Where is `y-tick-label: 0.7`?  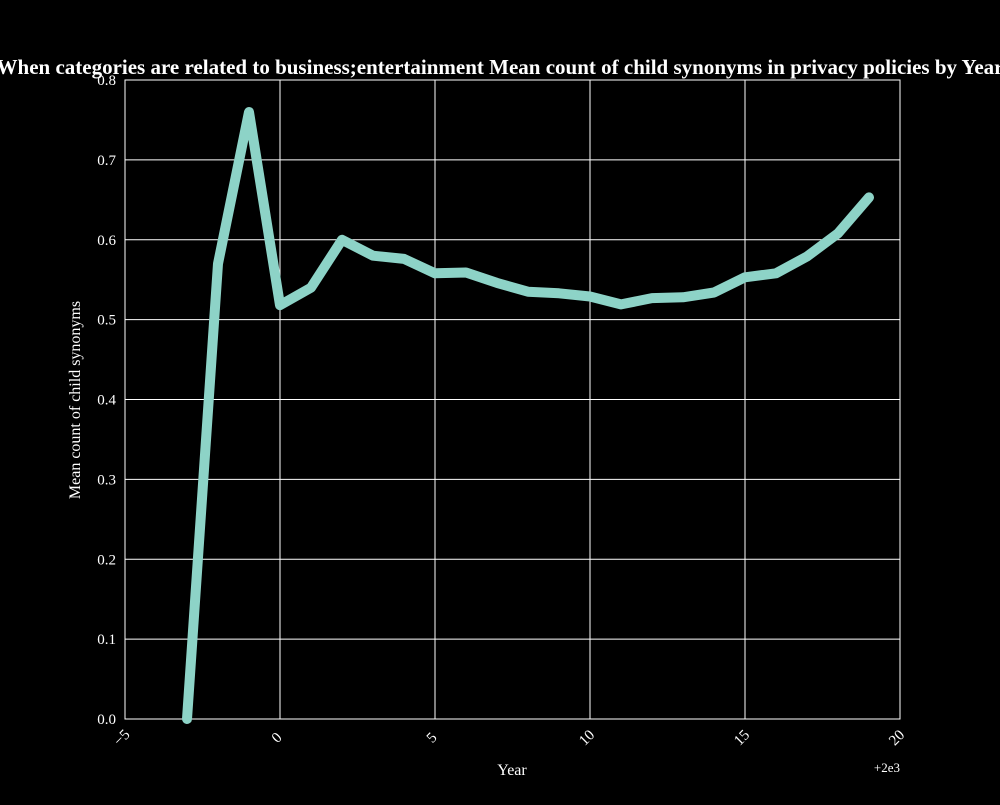 y-tick-label: 0.7 is located at coordinates (106, 161).